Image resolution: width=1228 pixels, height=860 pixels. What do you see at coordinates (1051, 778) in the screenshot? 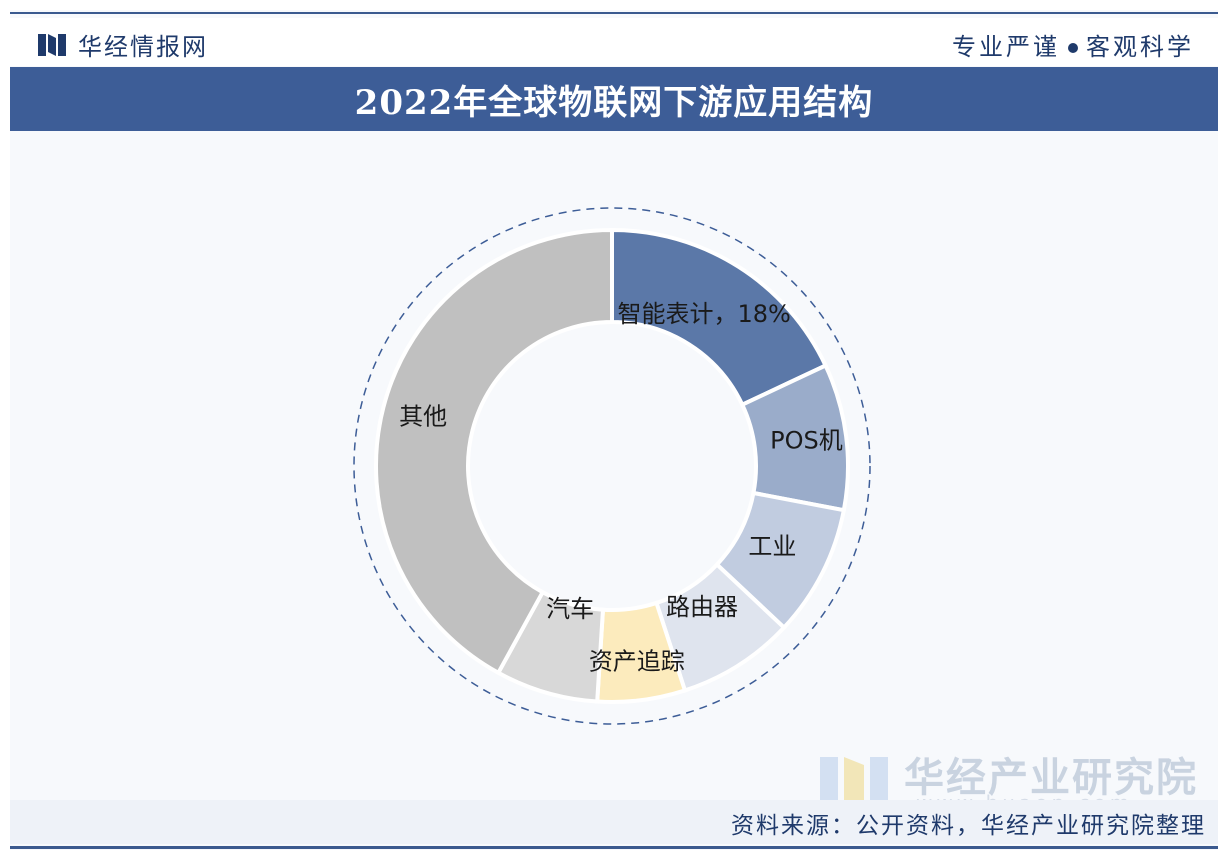
I see `watermark-name: 华经产业研究院` at bounding box center [1051, 778].